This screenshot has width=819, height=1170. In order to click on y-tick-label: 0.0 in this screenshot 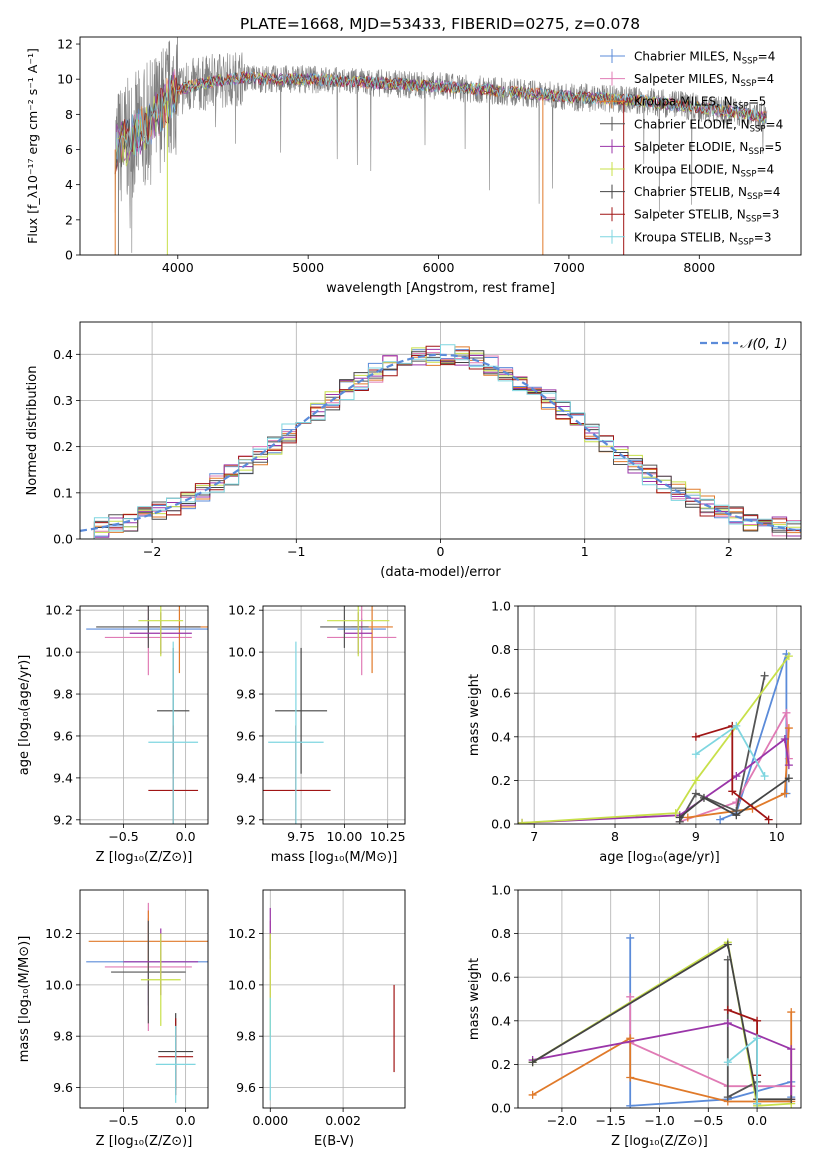, I will do `click(501, 1108)`.